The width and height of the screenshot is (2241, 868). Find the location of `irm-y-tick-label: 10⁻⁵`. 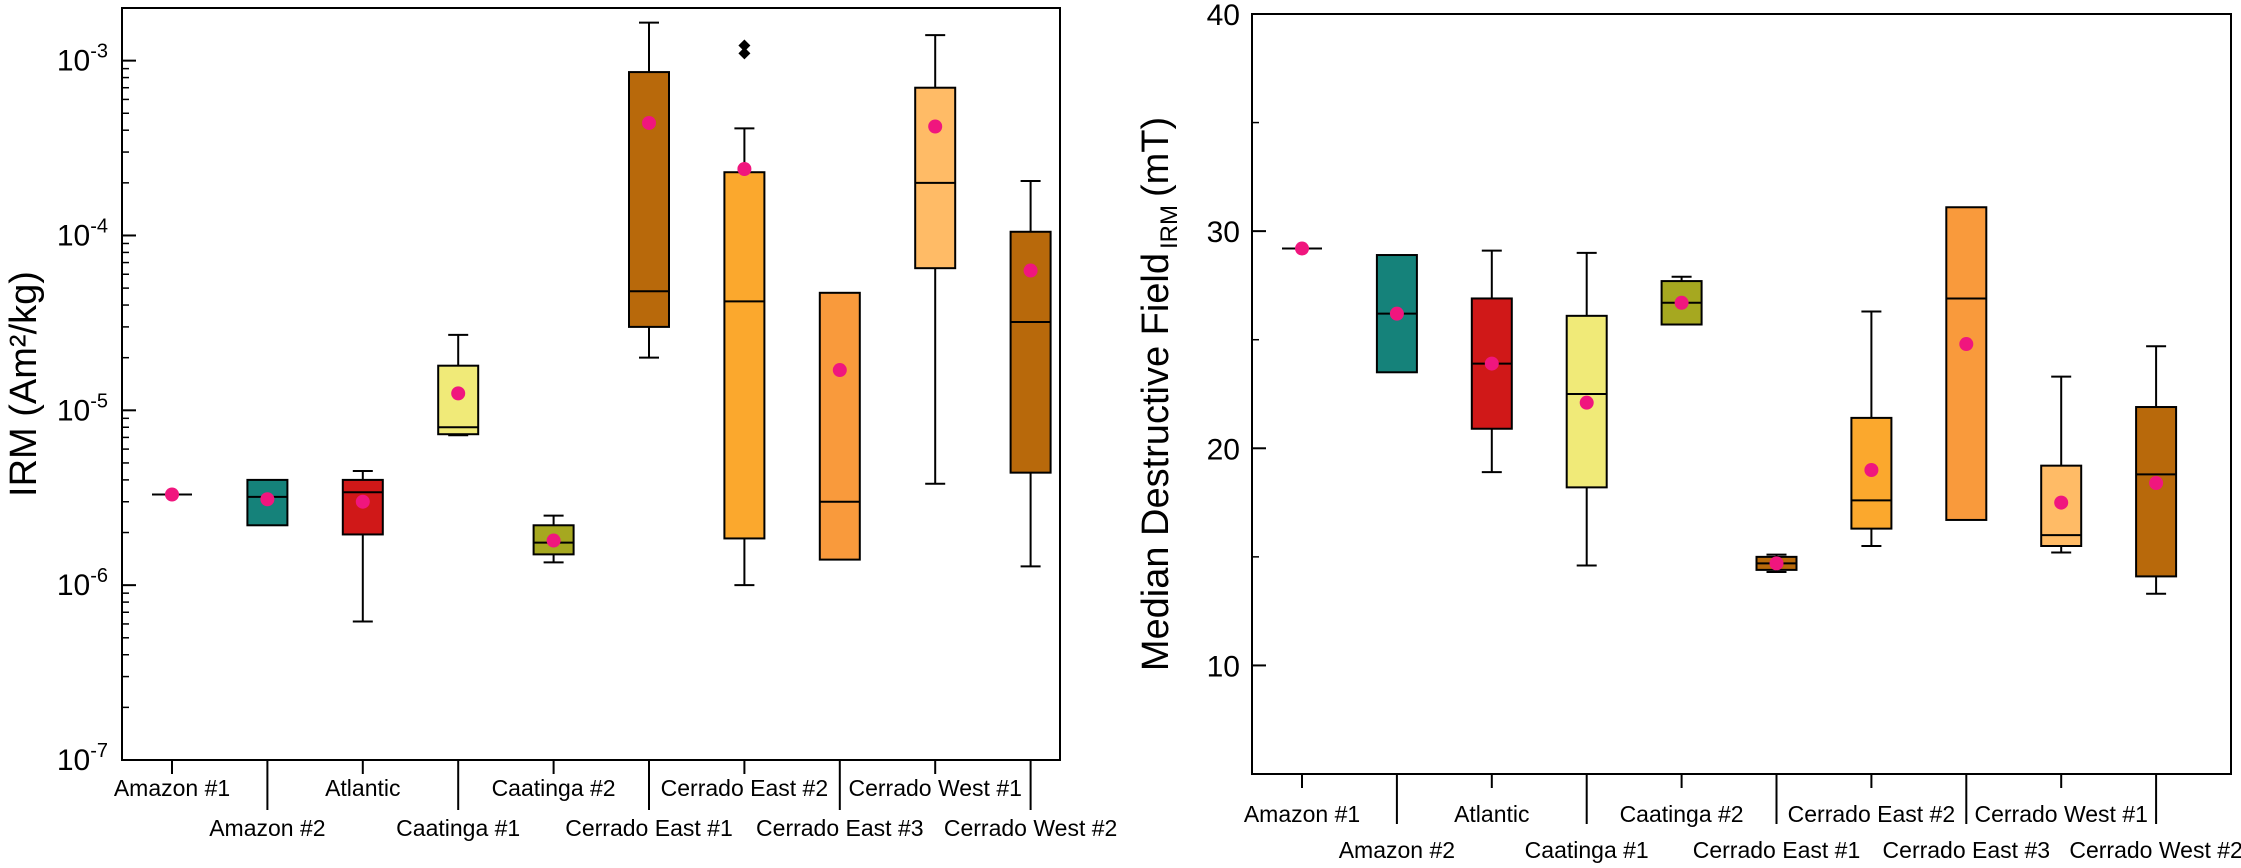

irm-y-tick-label: 10⁻⁵ is located at coordinates (82, 408).